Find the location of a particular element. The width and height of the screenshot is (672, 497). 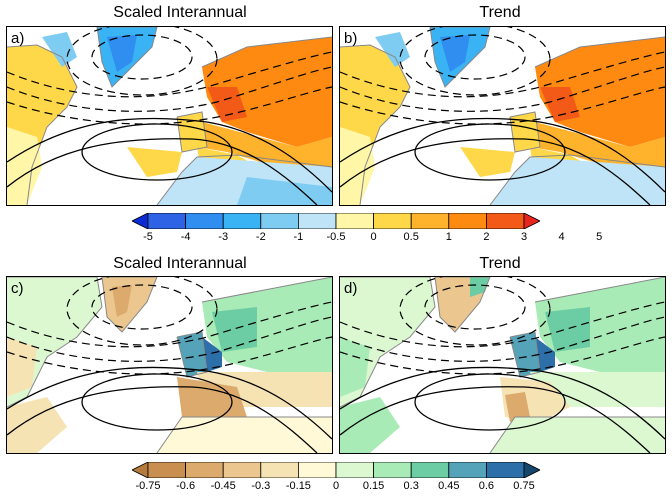

colorbar-top-tick-label: -2 is located at coordinates (260, 237).